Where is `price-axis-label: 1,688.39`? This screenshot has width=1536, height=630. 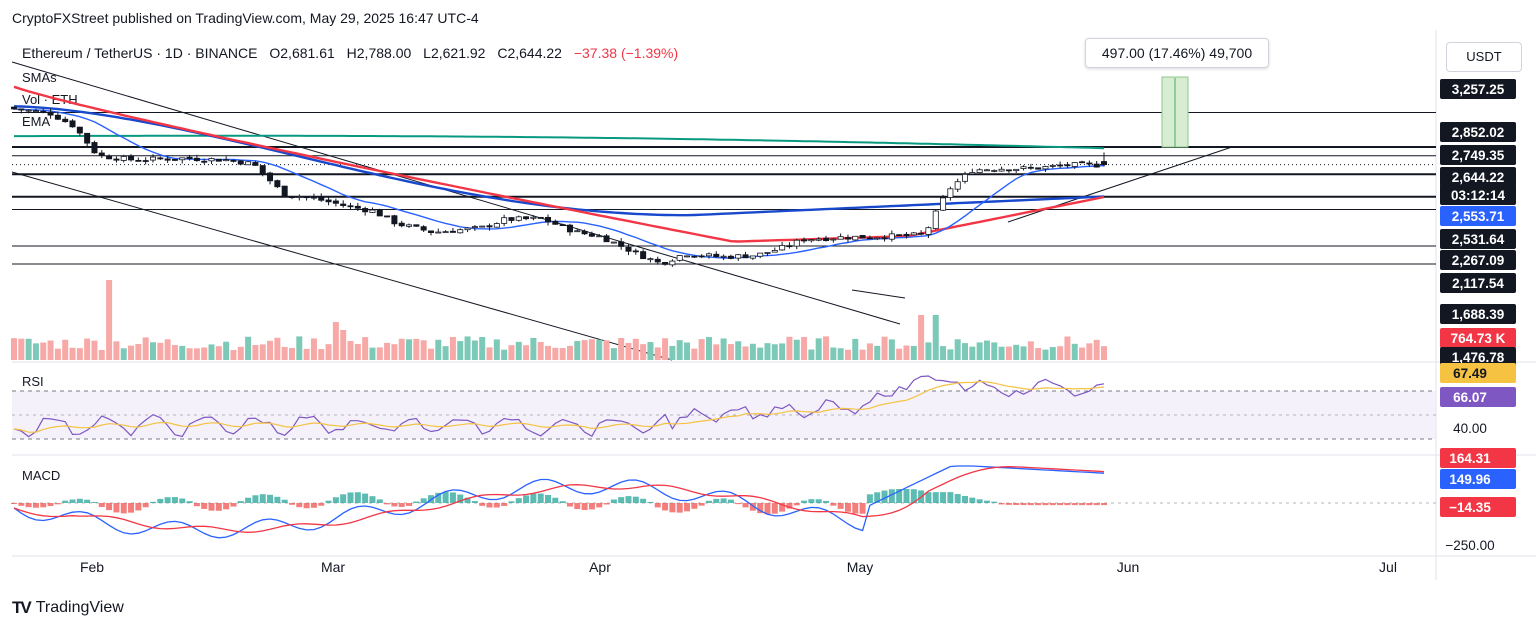
price-axis-label: 1,688.39 is located at coordinates (1478, 314).